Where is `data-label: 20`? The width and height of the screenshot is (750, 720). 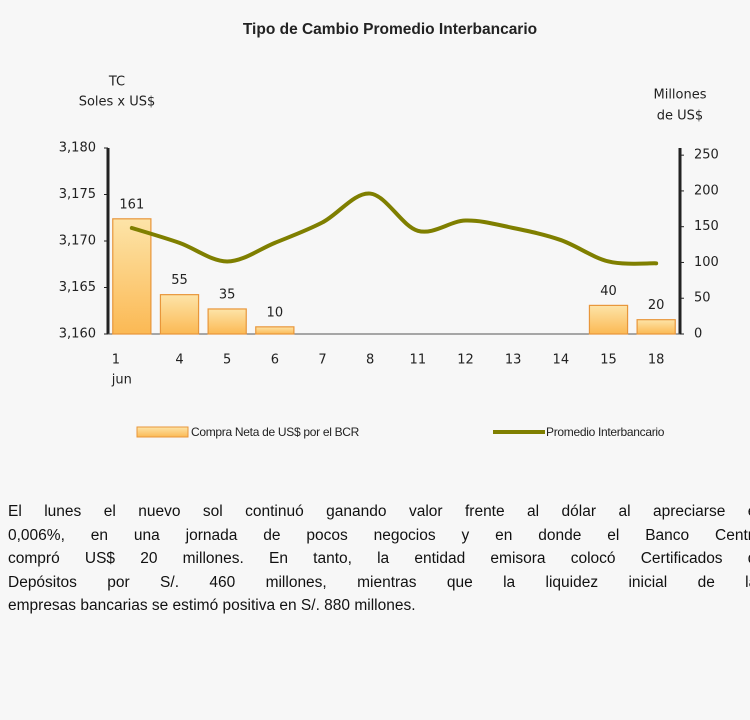 data-label: 20 is located at coordinates (656, 305).